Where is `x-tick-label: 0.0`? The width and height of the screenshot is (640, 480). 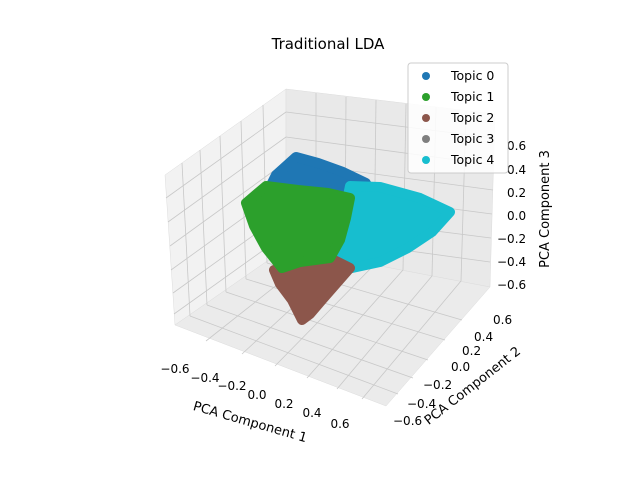
x-tick-label: 0.0 is located at coordinates (256, 395).